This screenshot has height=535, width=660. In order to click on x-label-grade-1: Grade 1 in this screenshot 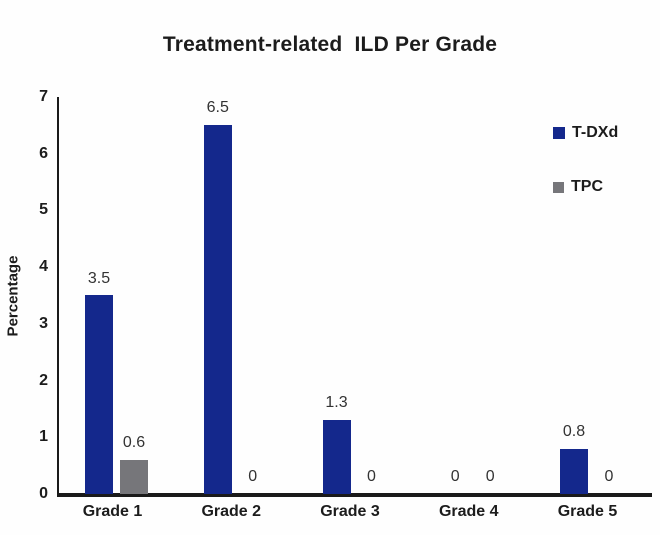, I will do `click(112, 511)`.